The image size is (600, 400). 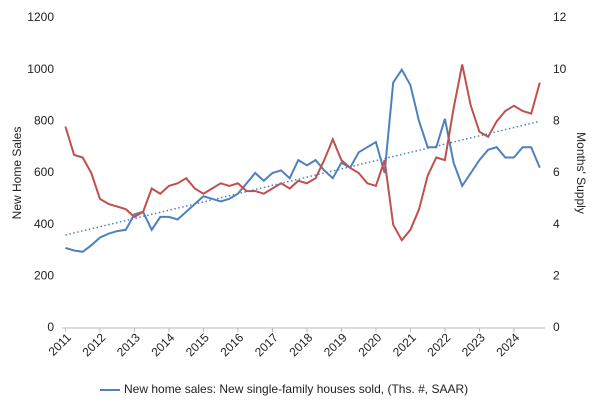 I want to click on y2-tick-label: 10, so click(x=560, y=69).